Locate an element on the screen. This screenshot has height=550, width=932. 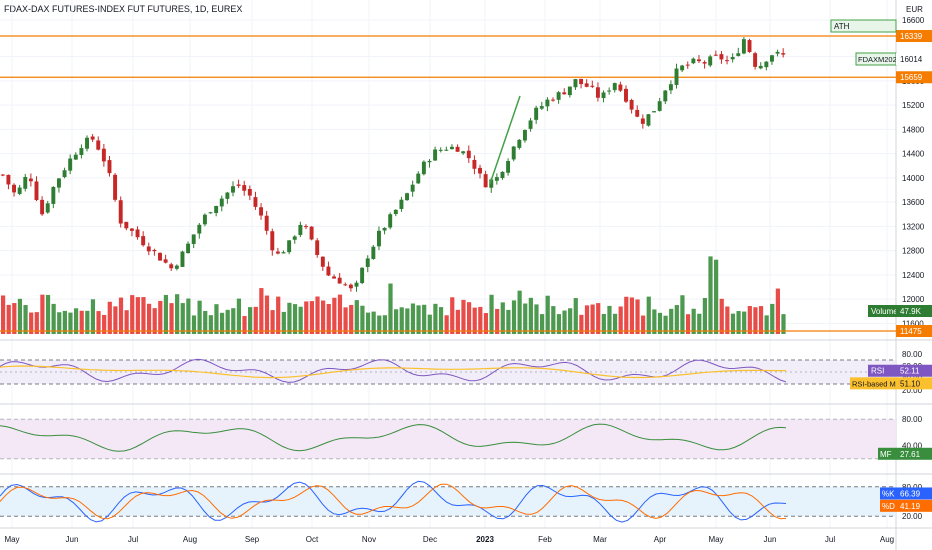
rsi-tag is located at coordinates (882, 370).